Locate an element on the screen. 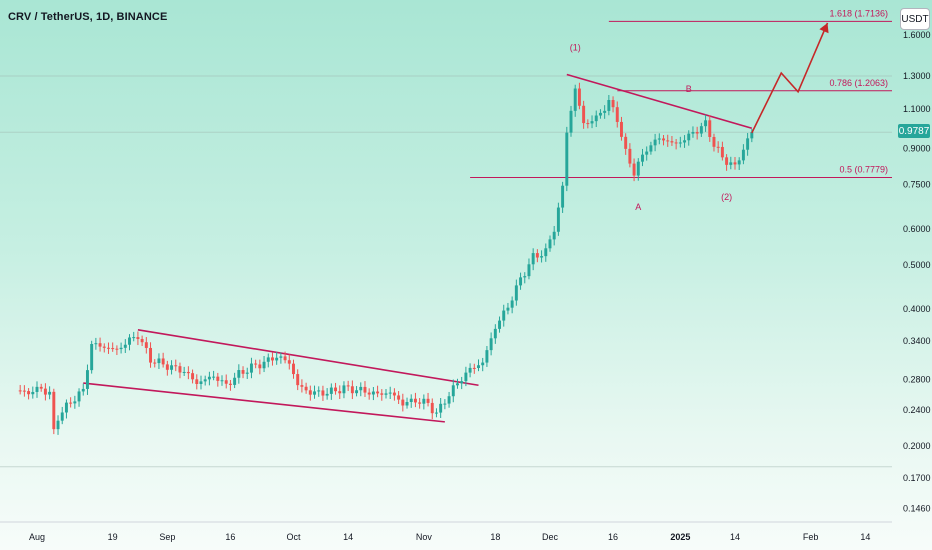  wave-label: A is located at coordinates (638, 207).